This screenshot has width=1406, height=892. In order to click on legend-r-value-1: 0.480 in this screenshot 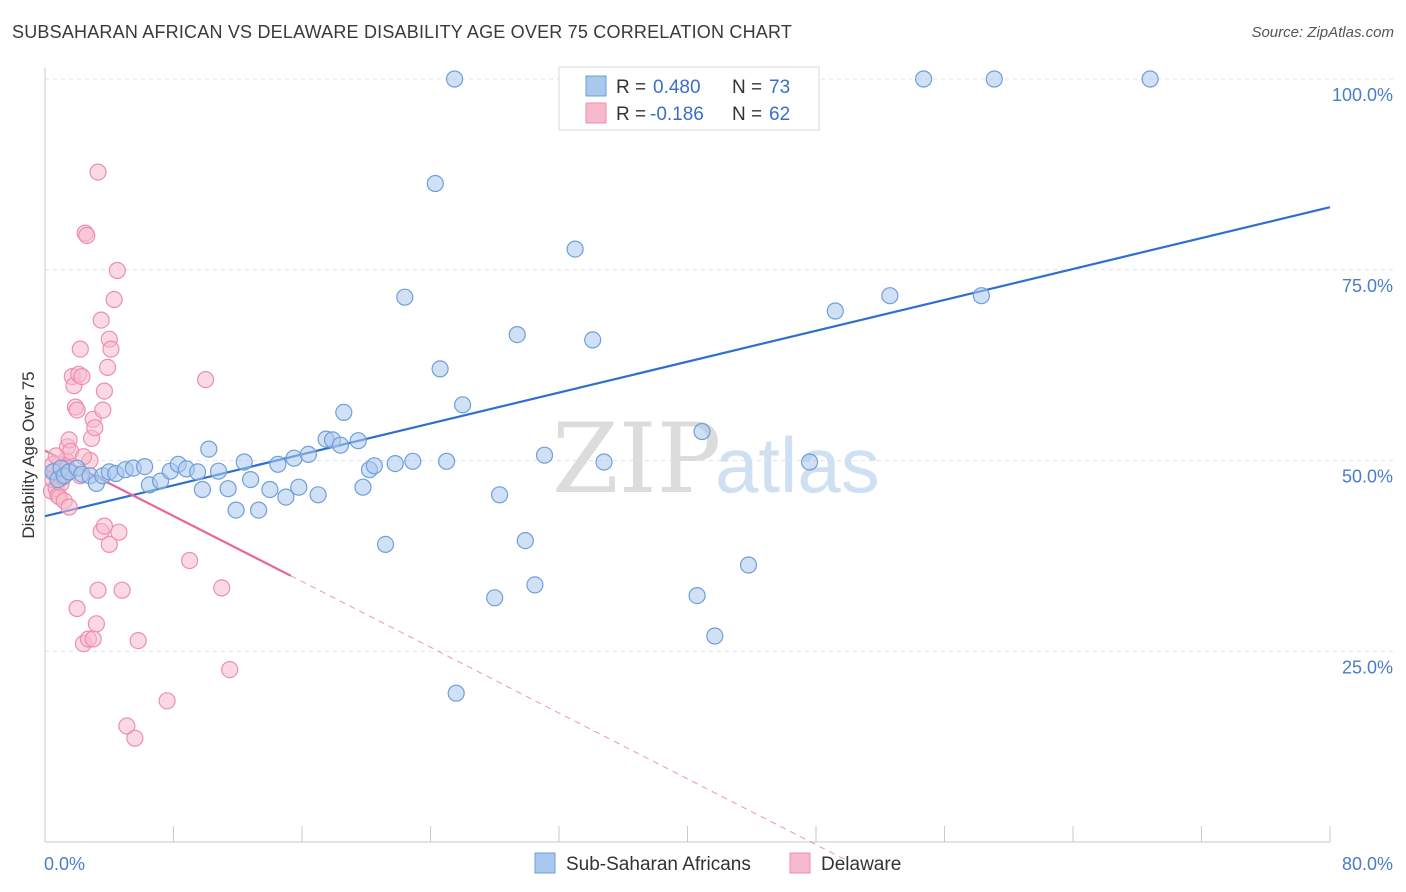, I will do `click(677, 87)`.